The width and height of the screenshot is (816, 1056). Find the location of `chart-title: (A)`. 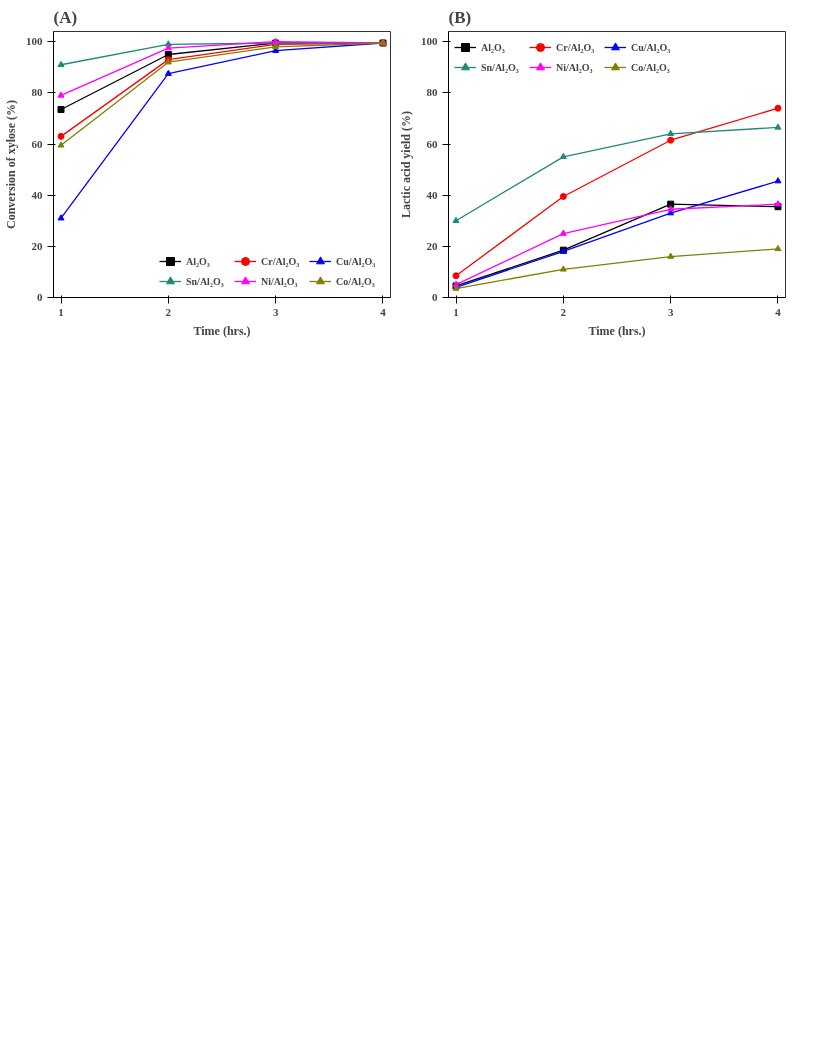

chart-title: (A) is located at coordinates (65, 17).